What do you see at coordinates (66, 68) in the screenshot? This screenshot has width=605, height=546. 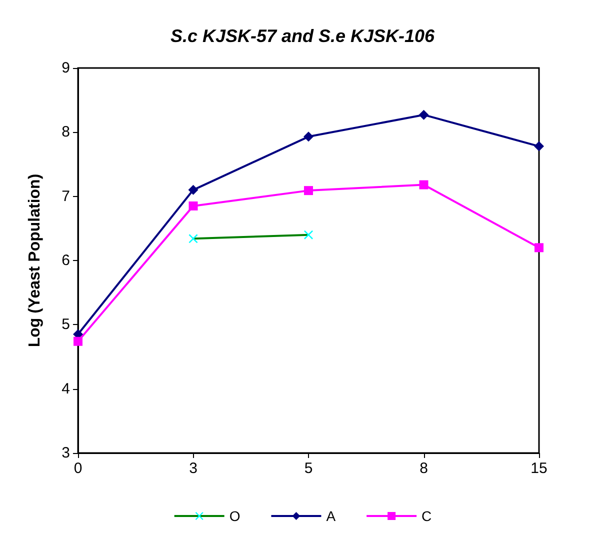 I see `y-tick-label: 9` at bounding box center [66, 68].